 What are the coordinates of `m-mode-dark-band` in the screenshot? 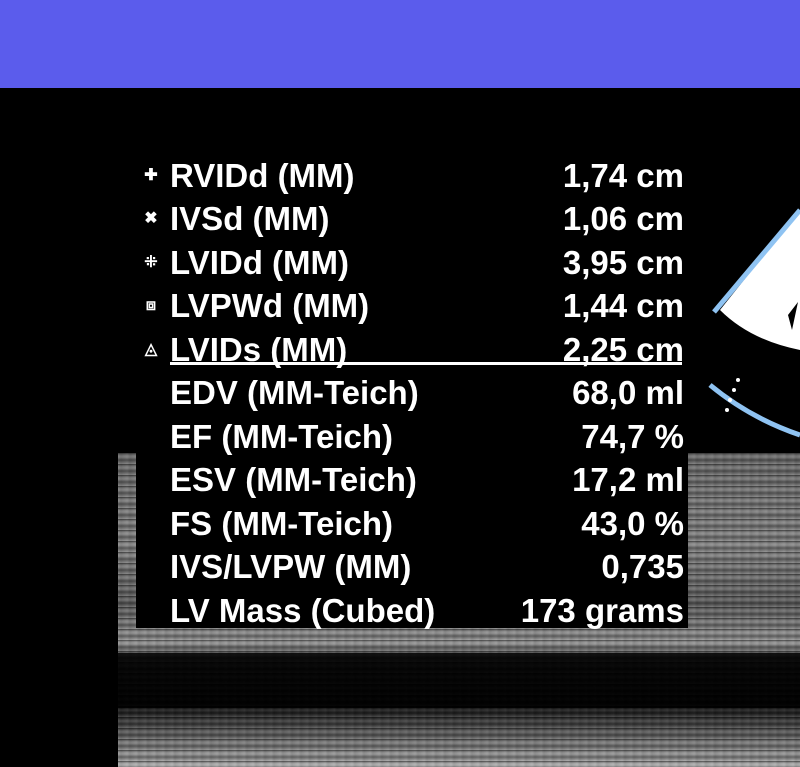 It's located at (459, 680).